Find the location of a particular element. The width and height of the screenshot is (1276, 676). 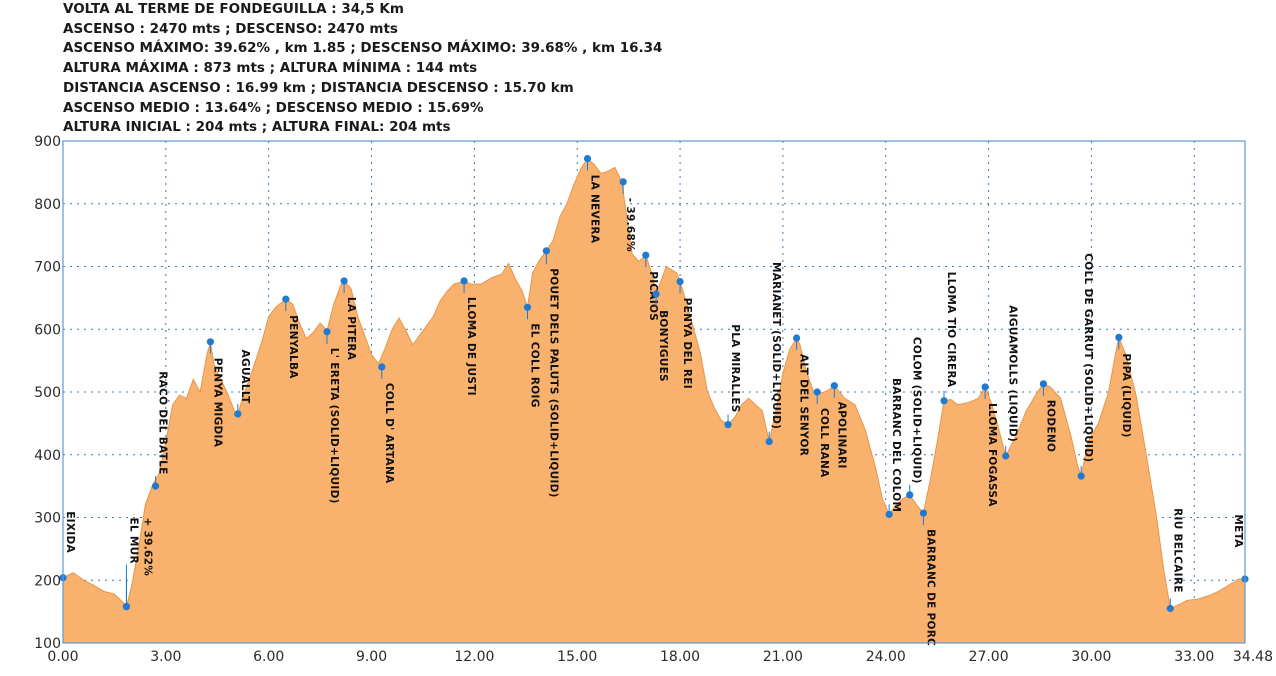

waypoint-label: LLOMA DE JUSTI is located at coordinates (471, 346).